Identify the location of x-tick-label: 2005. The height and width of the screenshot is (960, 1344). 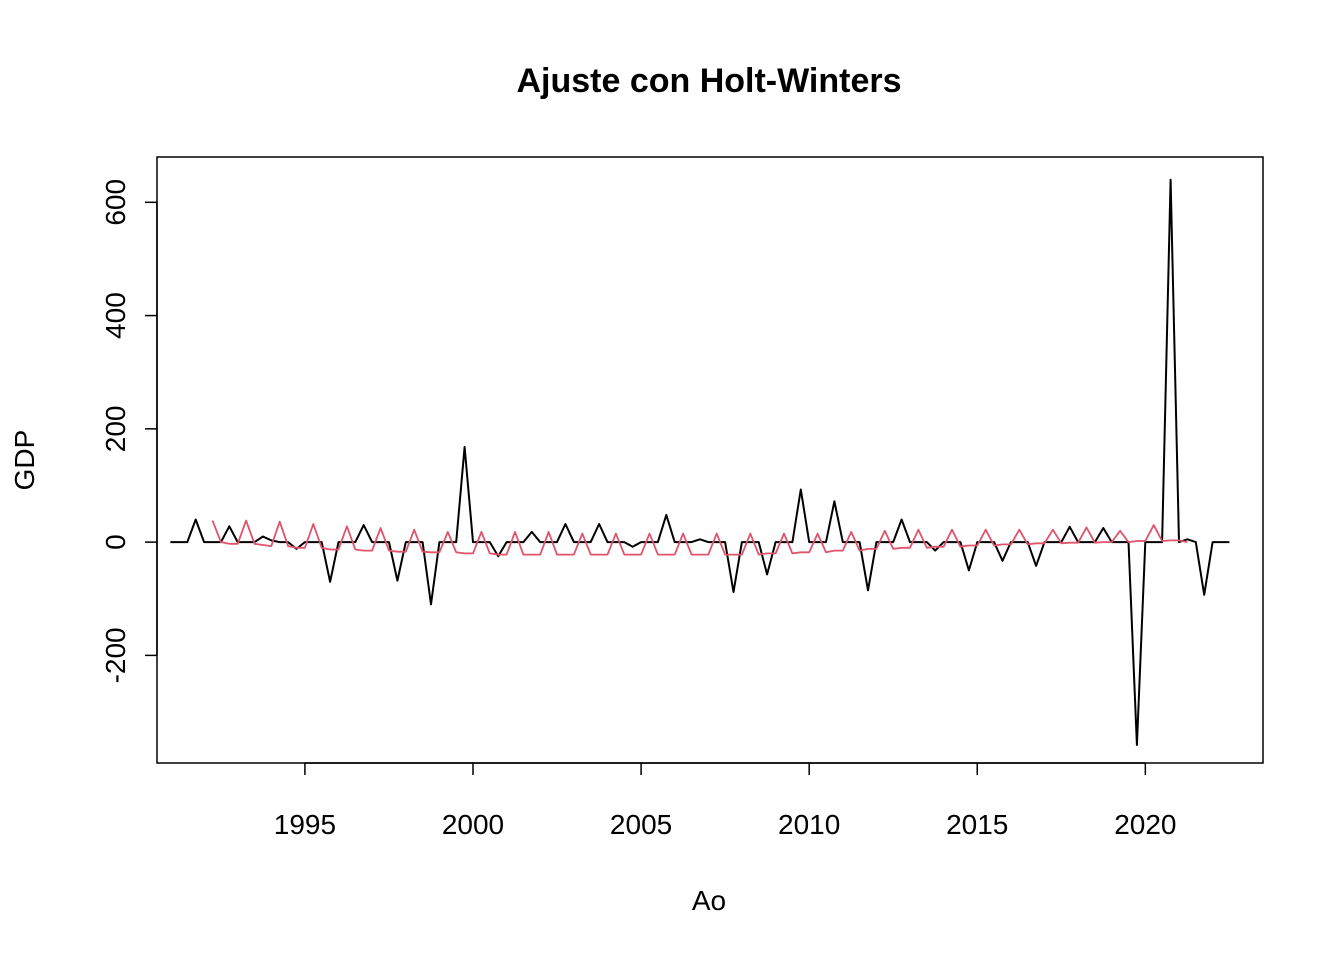
(641, 824).